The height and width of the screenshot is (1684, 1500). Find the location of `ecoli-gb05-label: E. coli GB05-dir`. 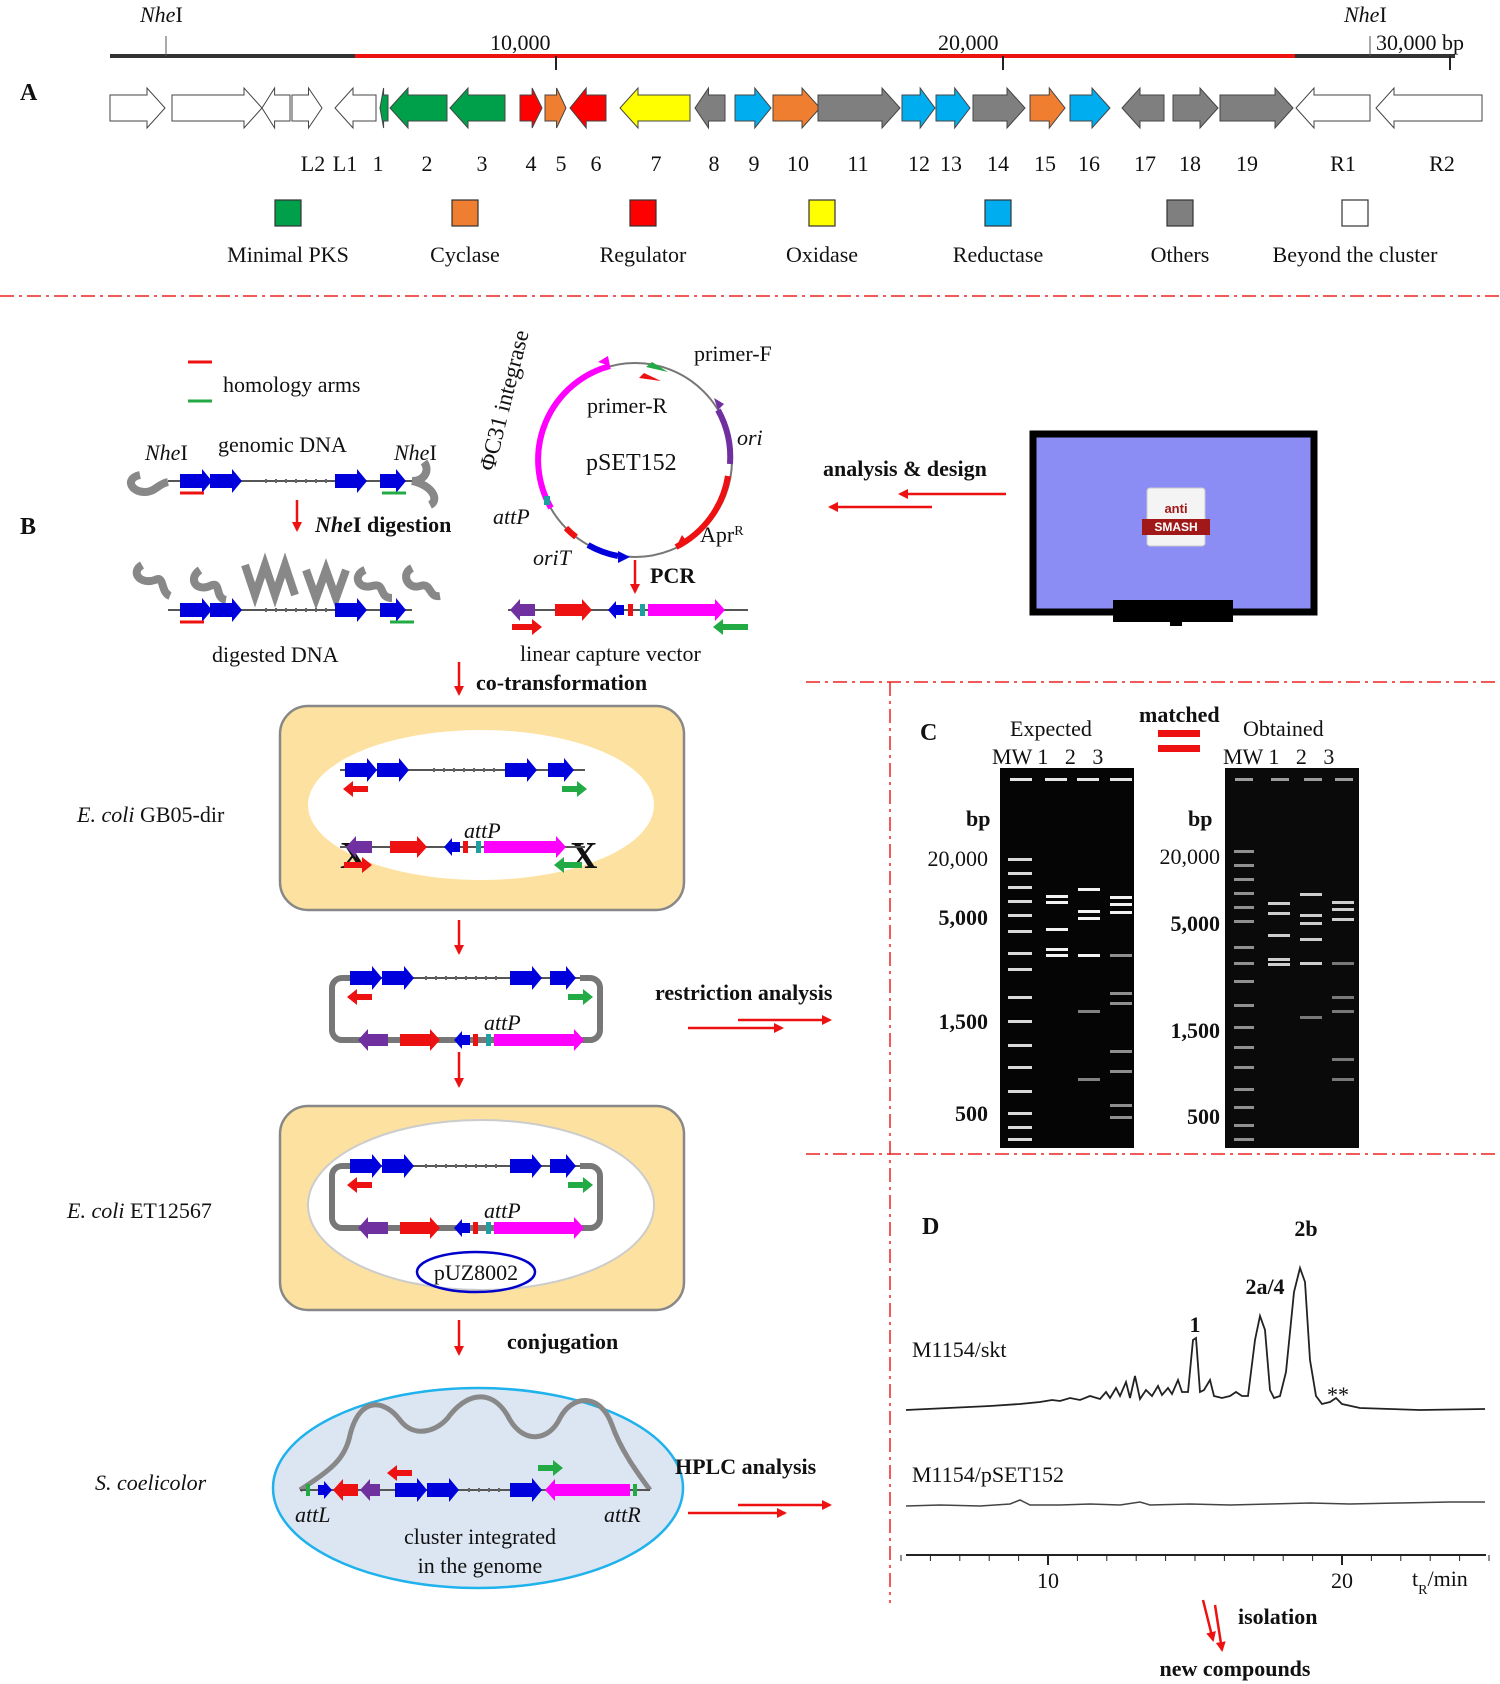

ecoli-gb05-label: E. coli GB05-dir is located at coordinates (150, 814).